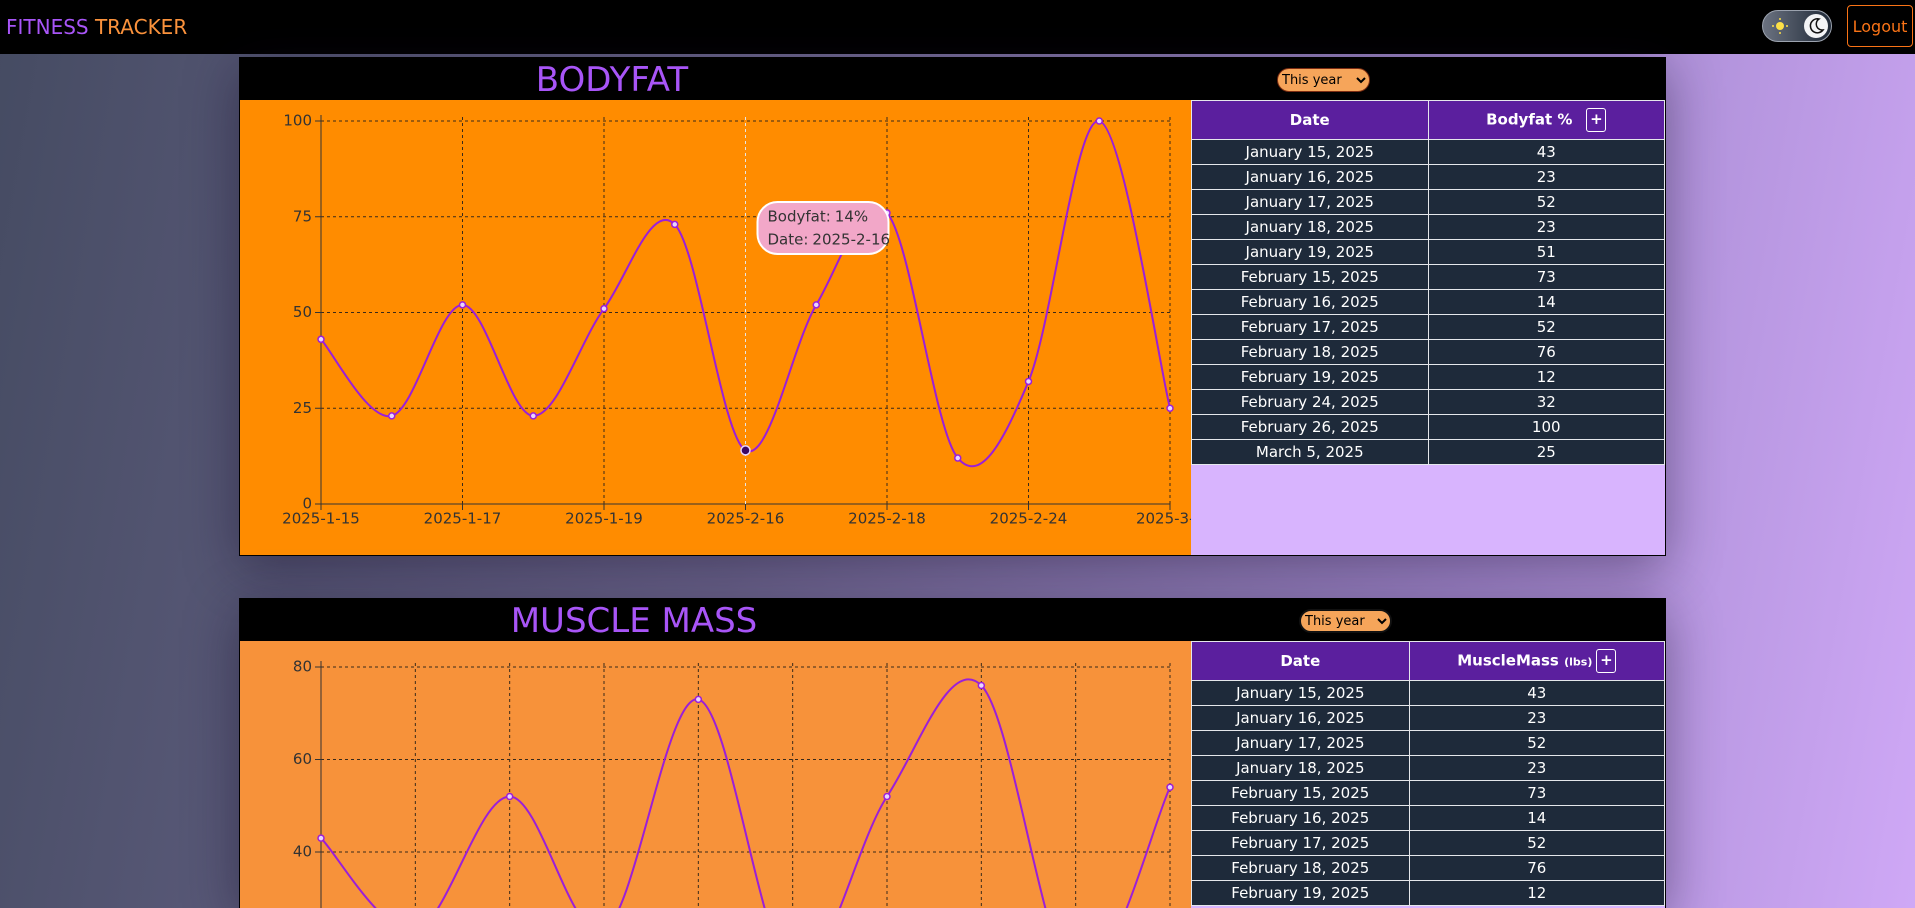 The width and height of the screenshot is (1915, 908). I want to click on x-tick-label: 2025-1-15, so click(321, 519).